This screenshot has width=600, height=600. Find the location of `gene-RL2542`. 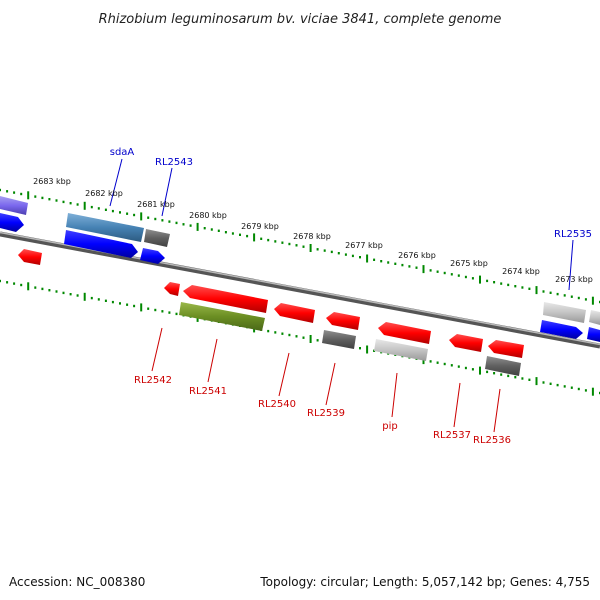

gene-RL2542 is located at coordinates (172, 289).